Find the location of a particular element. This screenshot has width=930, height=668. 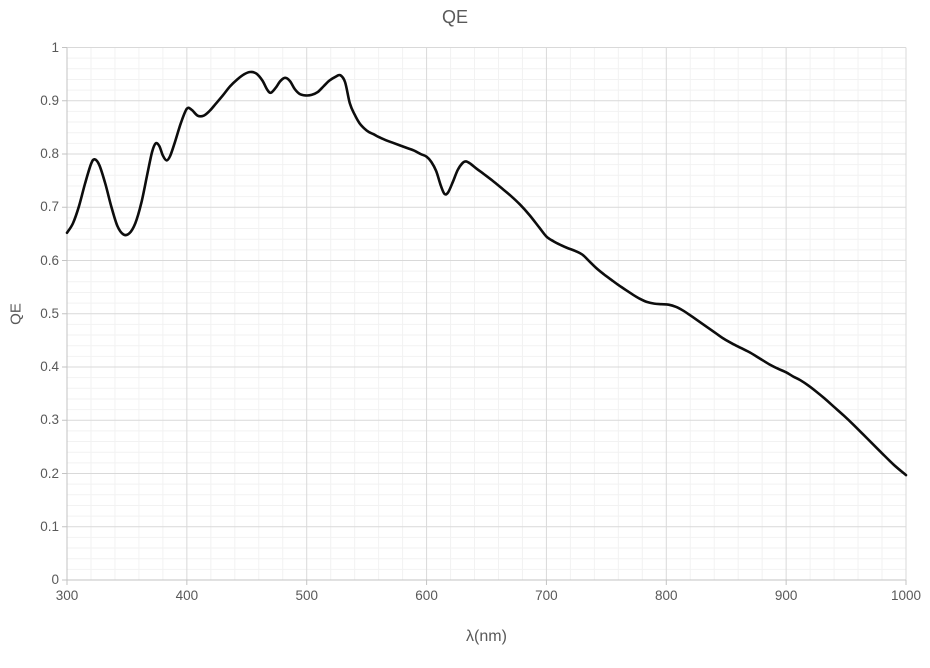

x-tick-label: 600 is located at coordinates (426, 595).